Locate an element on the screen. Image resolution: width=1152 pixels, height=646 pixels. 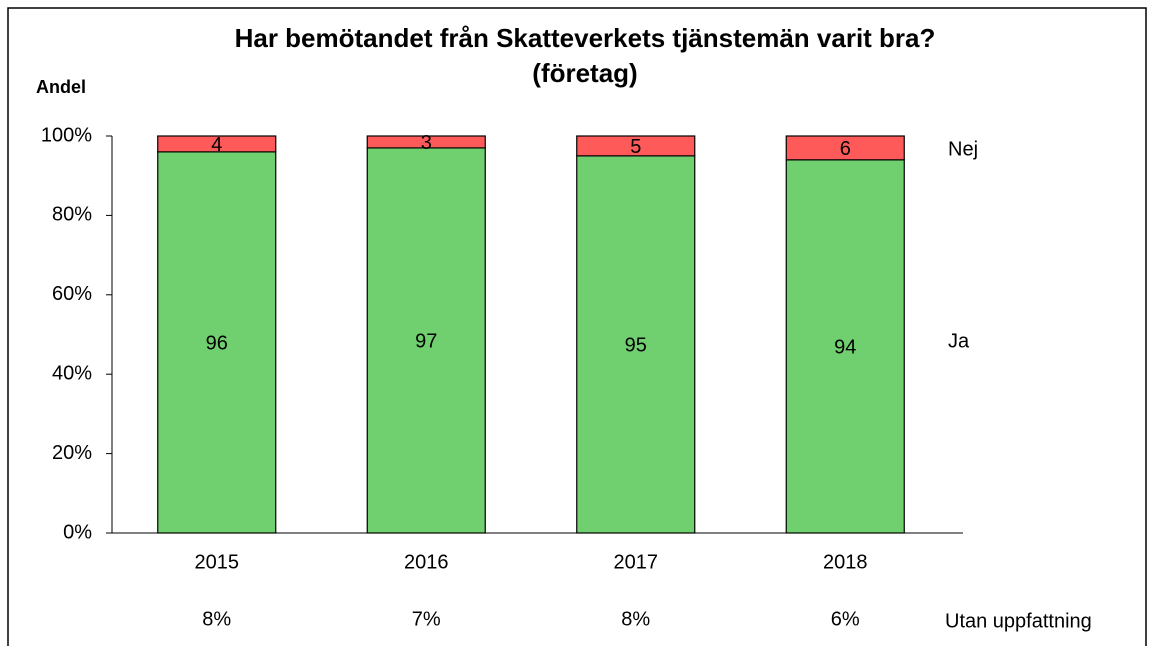
no-opinion-label: Utan uppfattning is located at coordinates (1018, 621).